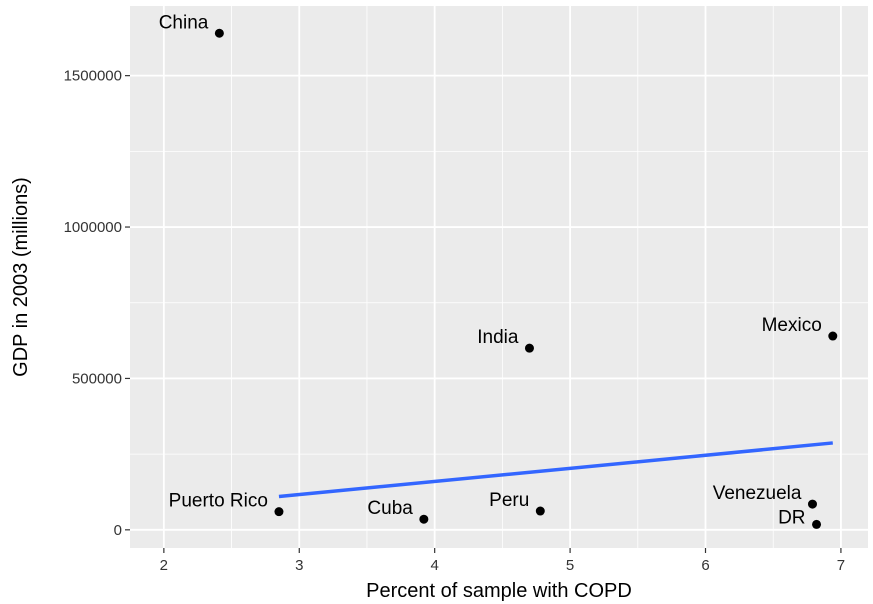 This screenshot has width=873, height=604. I want to click on y-axis-title: GDP in 2003 (millions), so click(21, 277).